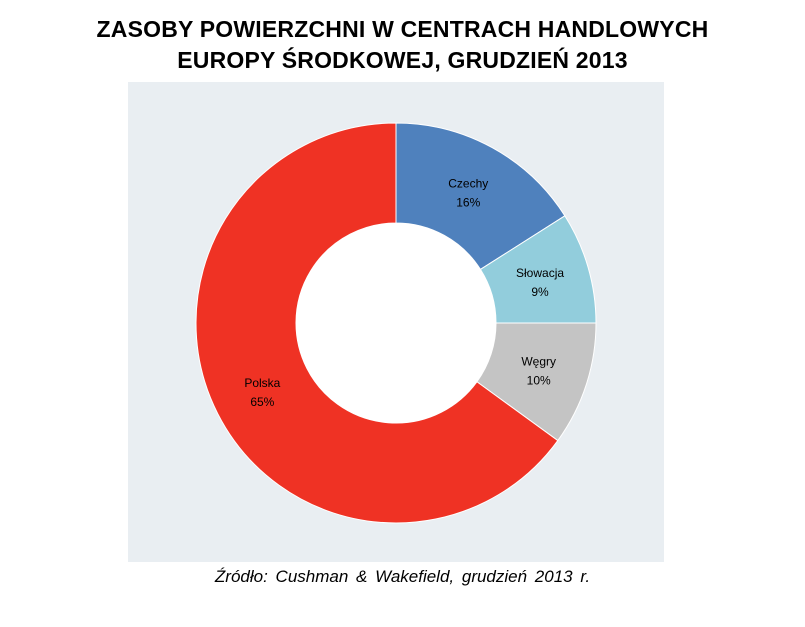 Image resolution: width=805 pixels, height=627 pixels. Describe the element at coordinates (262, 402) in the screenshot. I see `slice-value-label-polska: 65%` at that location.